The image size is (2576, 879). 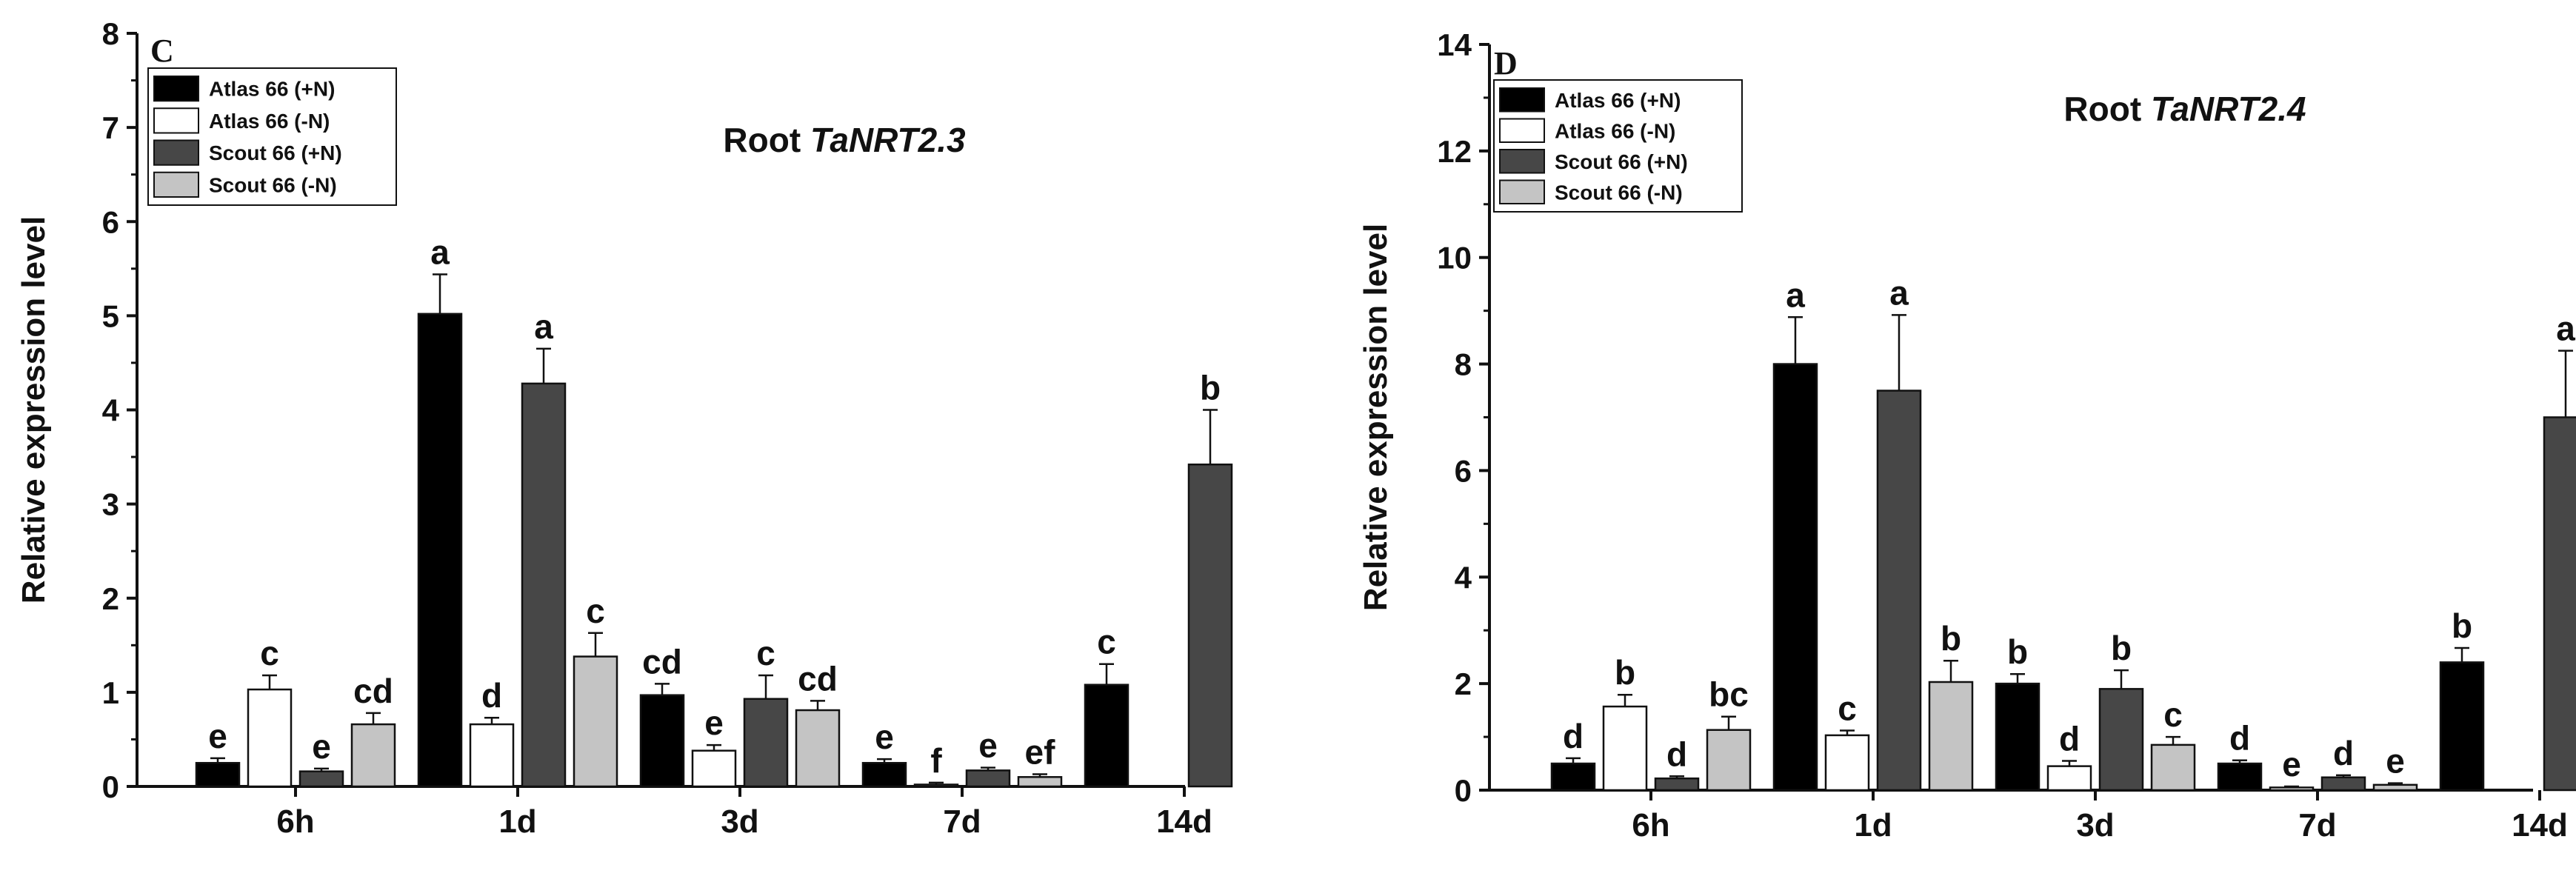 What do you see at coordinates (1040, 751) in the screenshot?
I see `significance-label: ef` at bounding box center [1040, 751].